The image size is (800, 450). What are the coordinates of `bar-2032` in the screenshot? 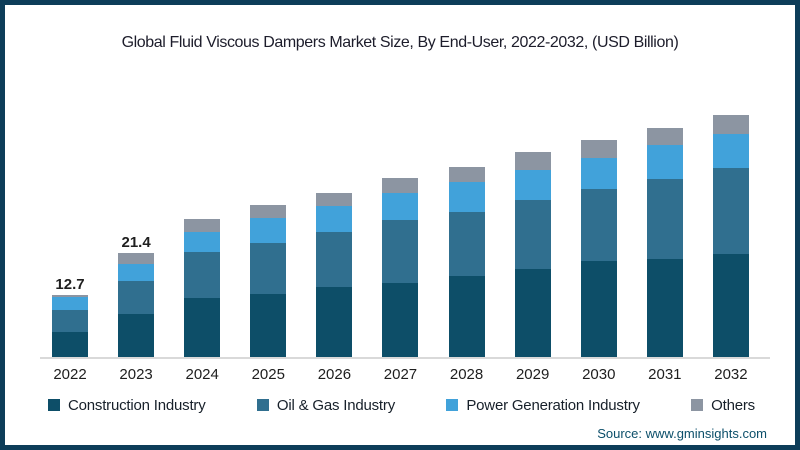 It's located at (730, 235).